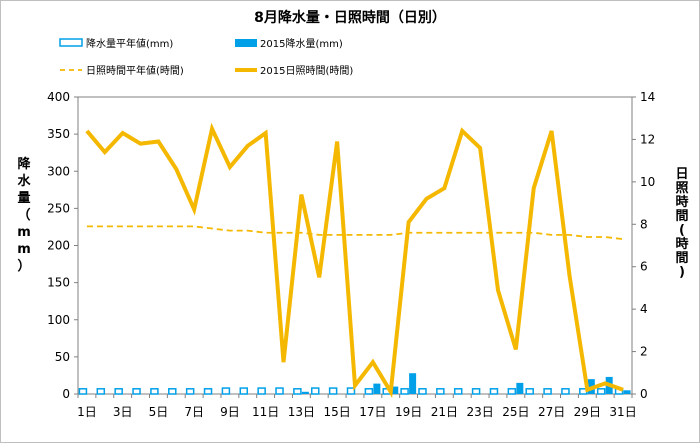 The image size is (700, 443). Describe the element at coordinates (306, 71) in the screenshot. I see `legend-label-2015-sunshine: 2015日照時間(時間)` at that location.